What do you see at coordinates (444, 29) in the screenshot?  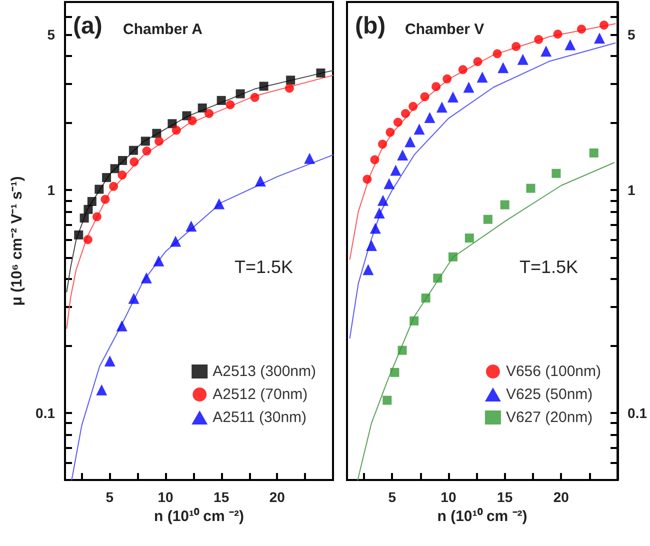 I see `text: Chamber V` at bounding box center [444, 29].